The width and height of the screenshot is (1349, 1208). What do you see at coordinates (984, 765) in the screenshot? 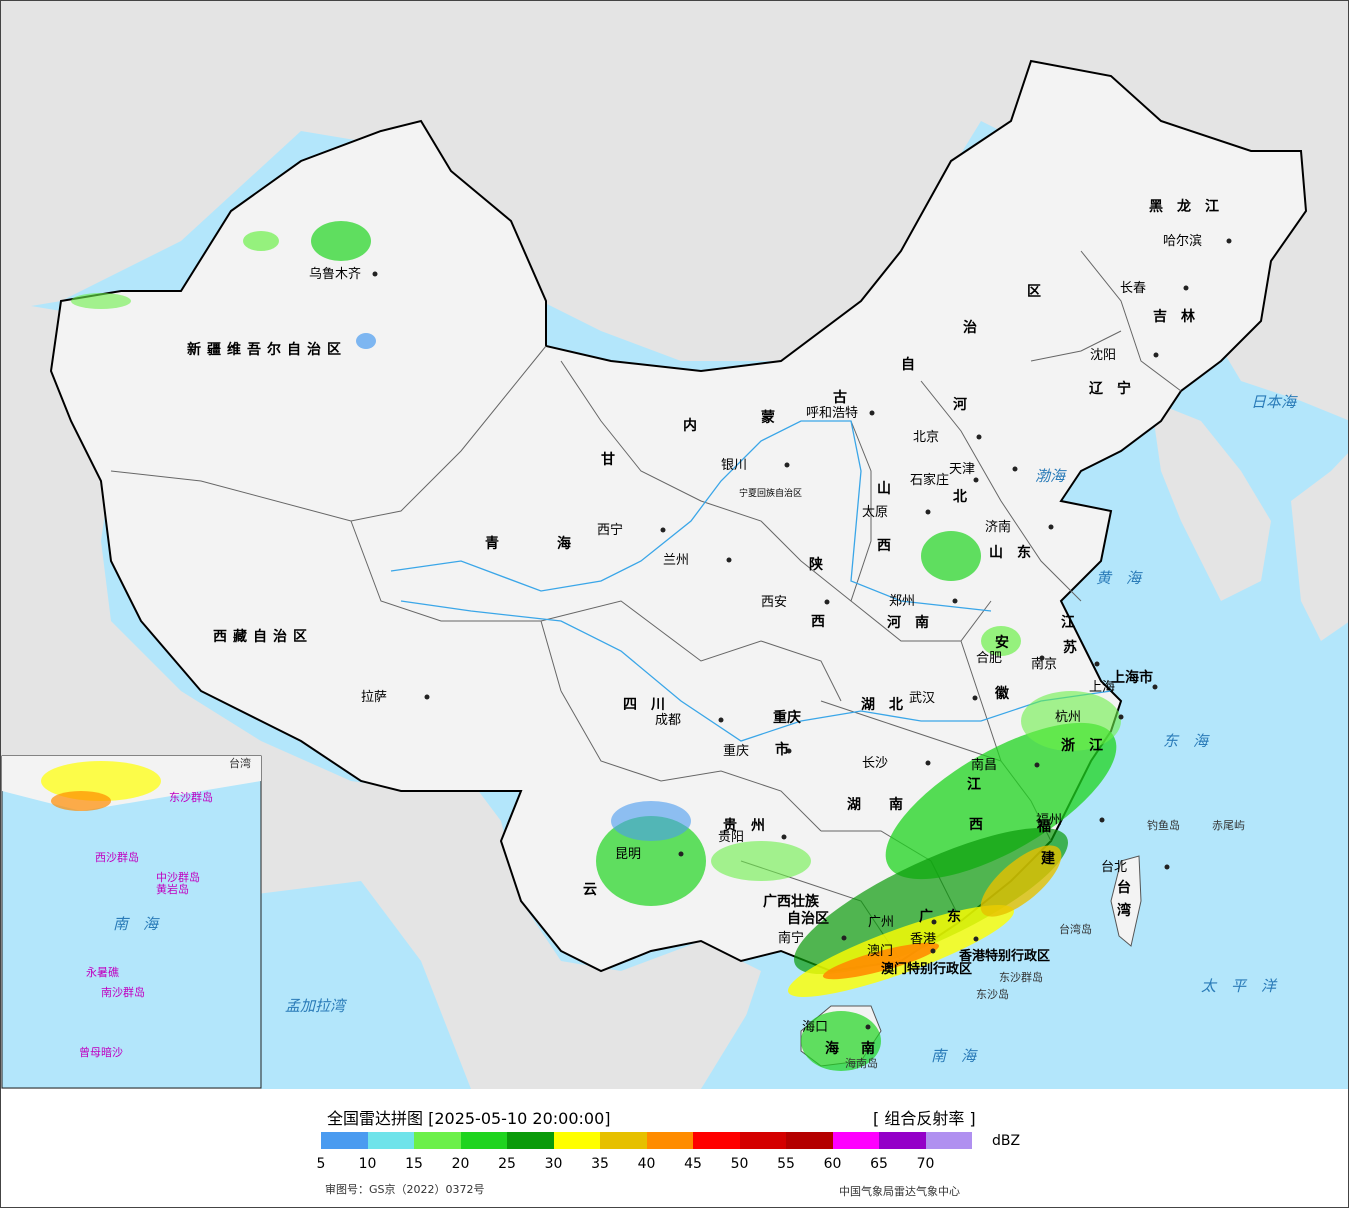
I see `city-label: 南昌` at bounding box center [984, 765].